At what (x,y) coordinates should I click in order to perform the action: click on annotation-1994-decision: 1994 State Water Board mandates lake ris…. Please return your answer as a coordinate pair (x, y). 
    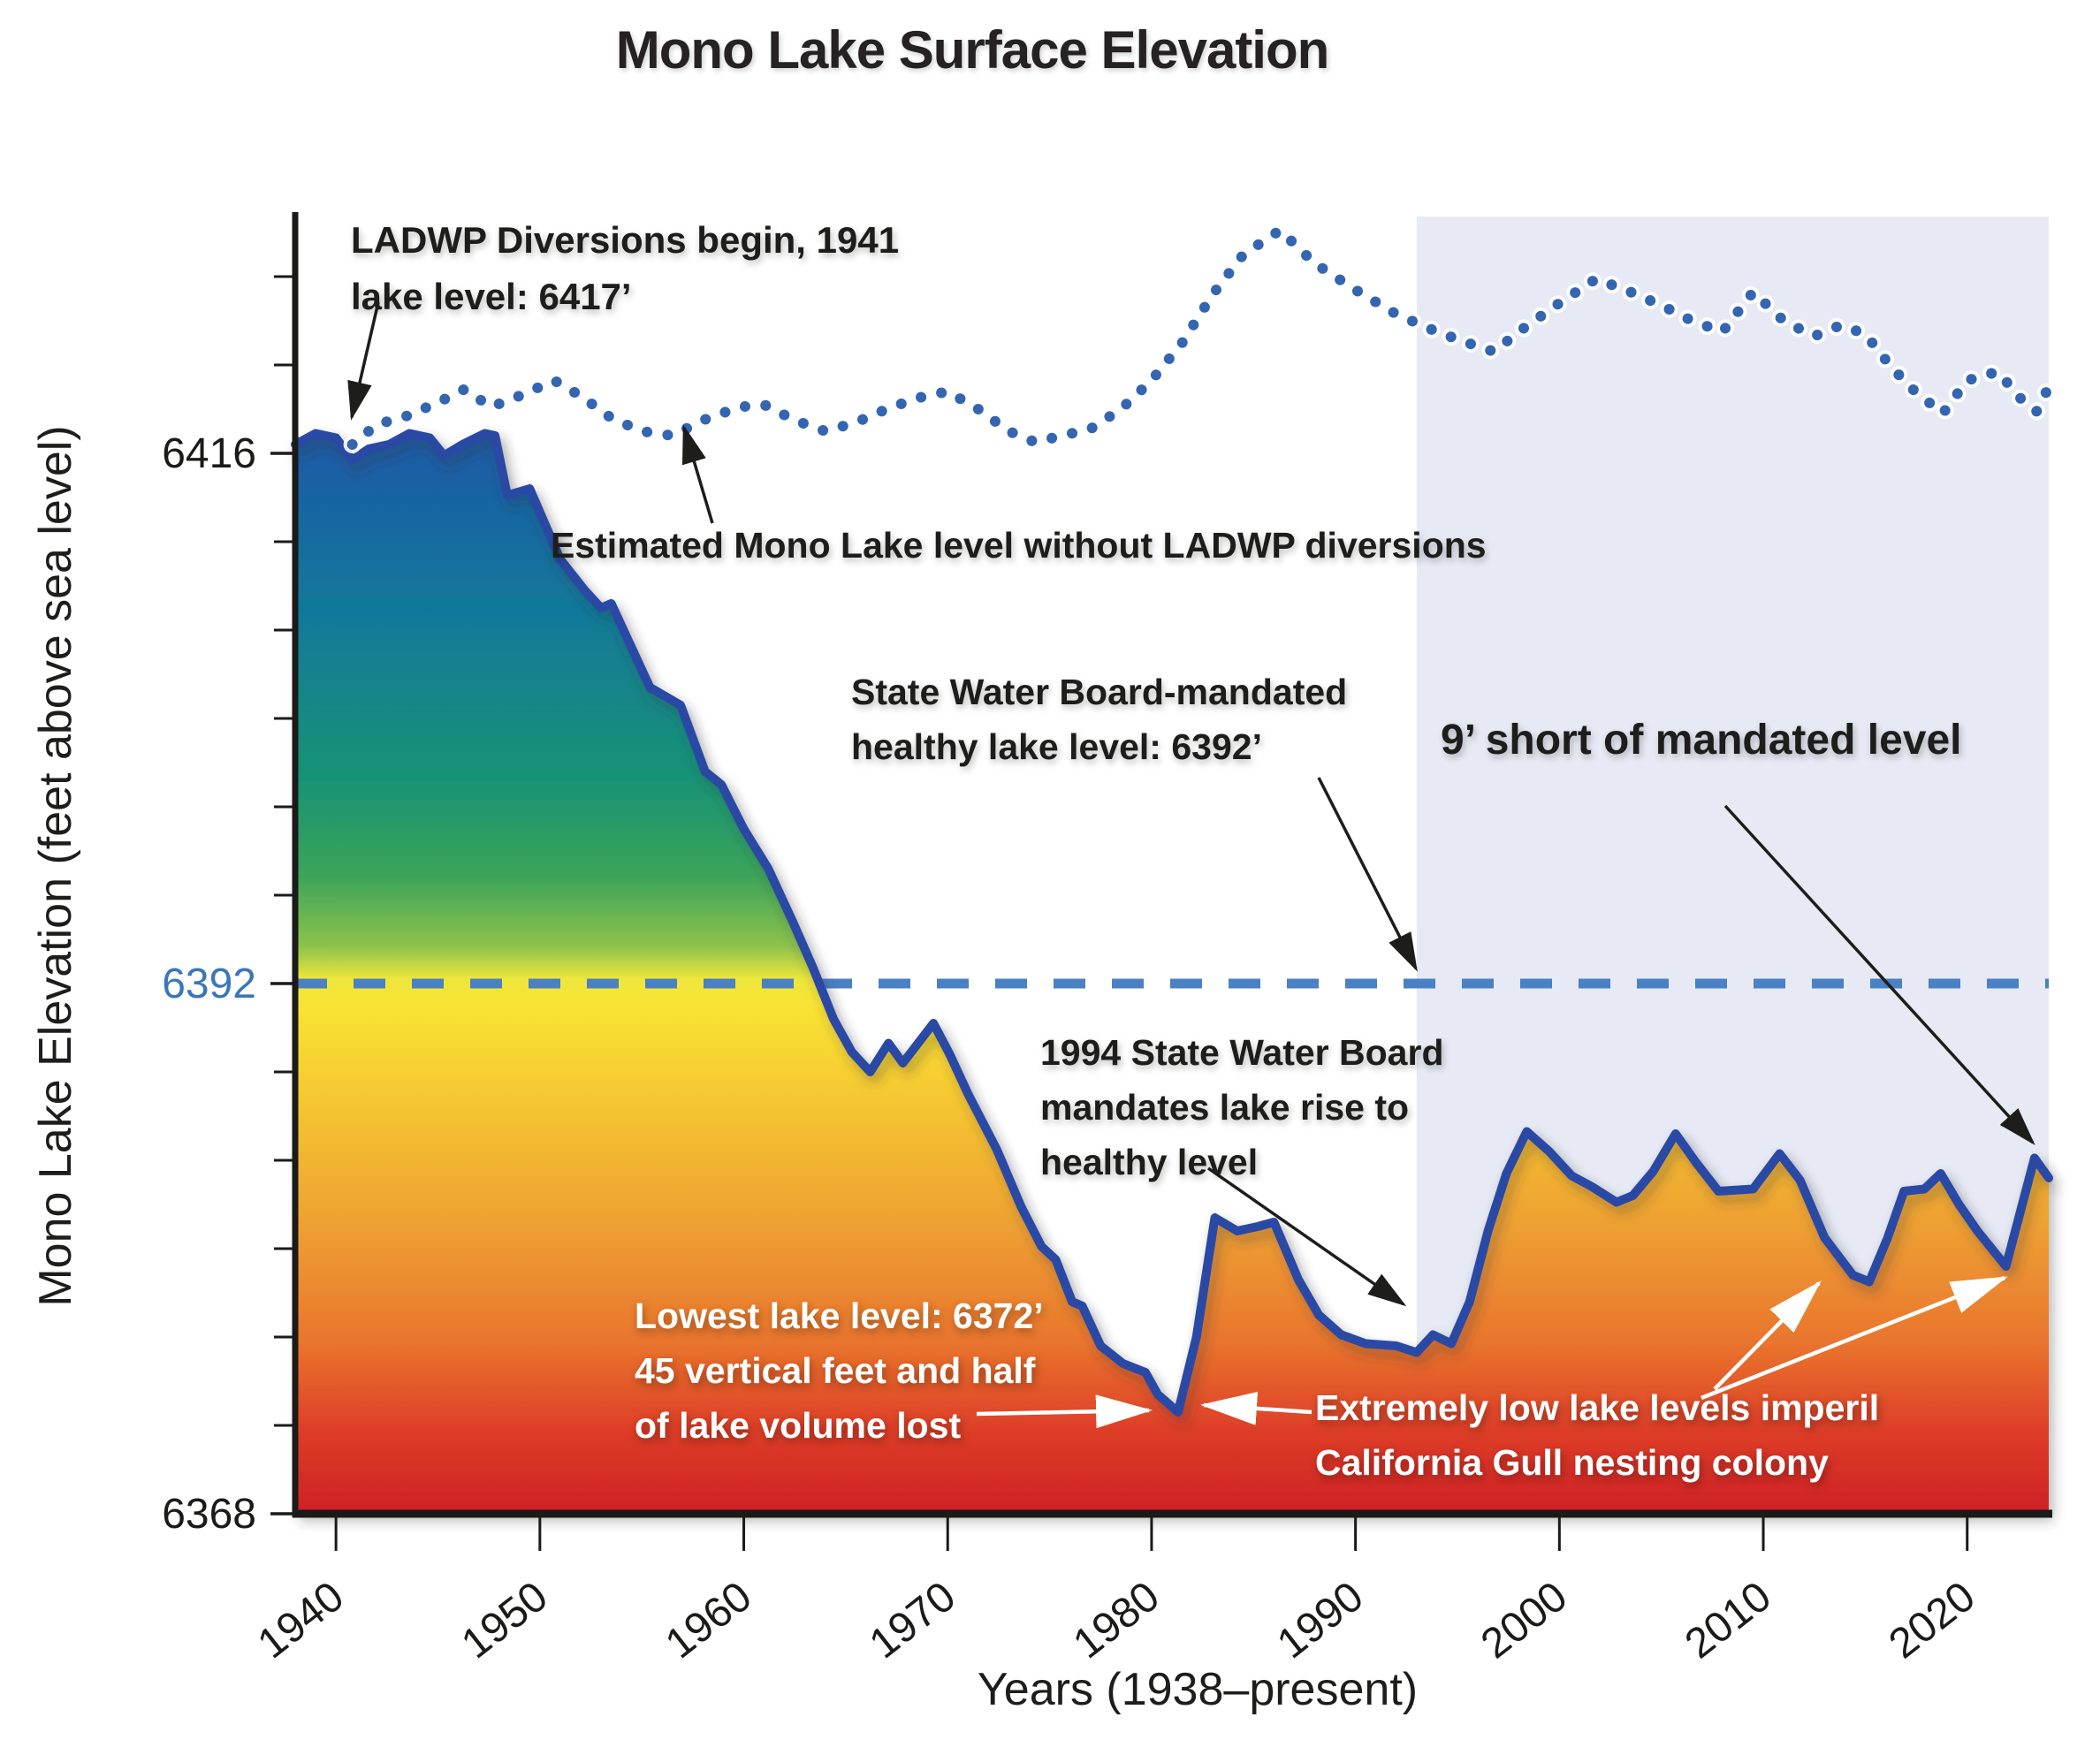
    Looking at the image, I should click on (1242, 1107).